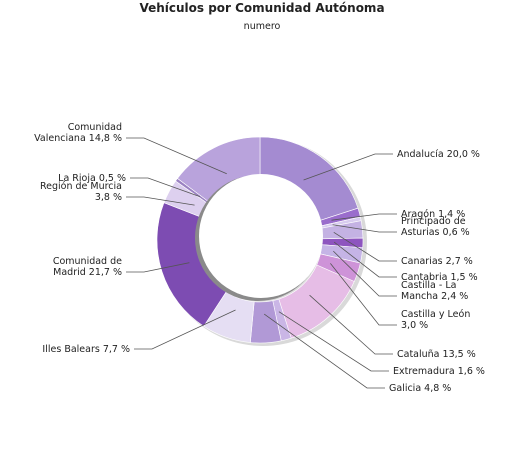  Describe the element at coordinates (78, 133) in the screenshot. I see `slice-label: Comunidad Valenciana 14,8 %` at that location.